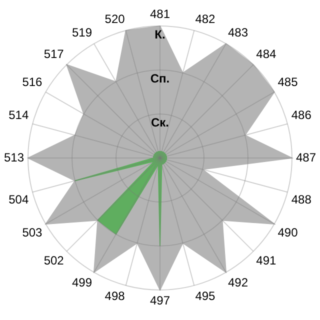 The height and width of the screenshot is (320, 320). Describe the element at coordinates (18, 115) in the screenshot. I see `spoke-label: 514` at that location.